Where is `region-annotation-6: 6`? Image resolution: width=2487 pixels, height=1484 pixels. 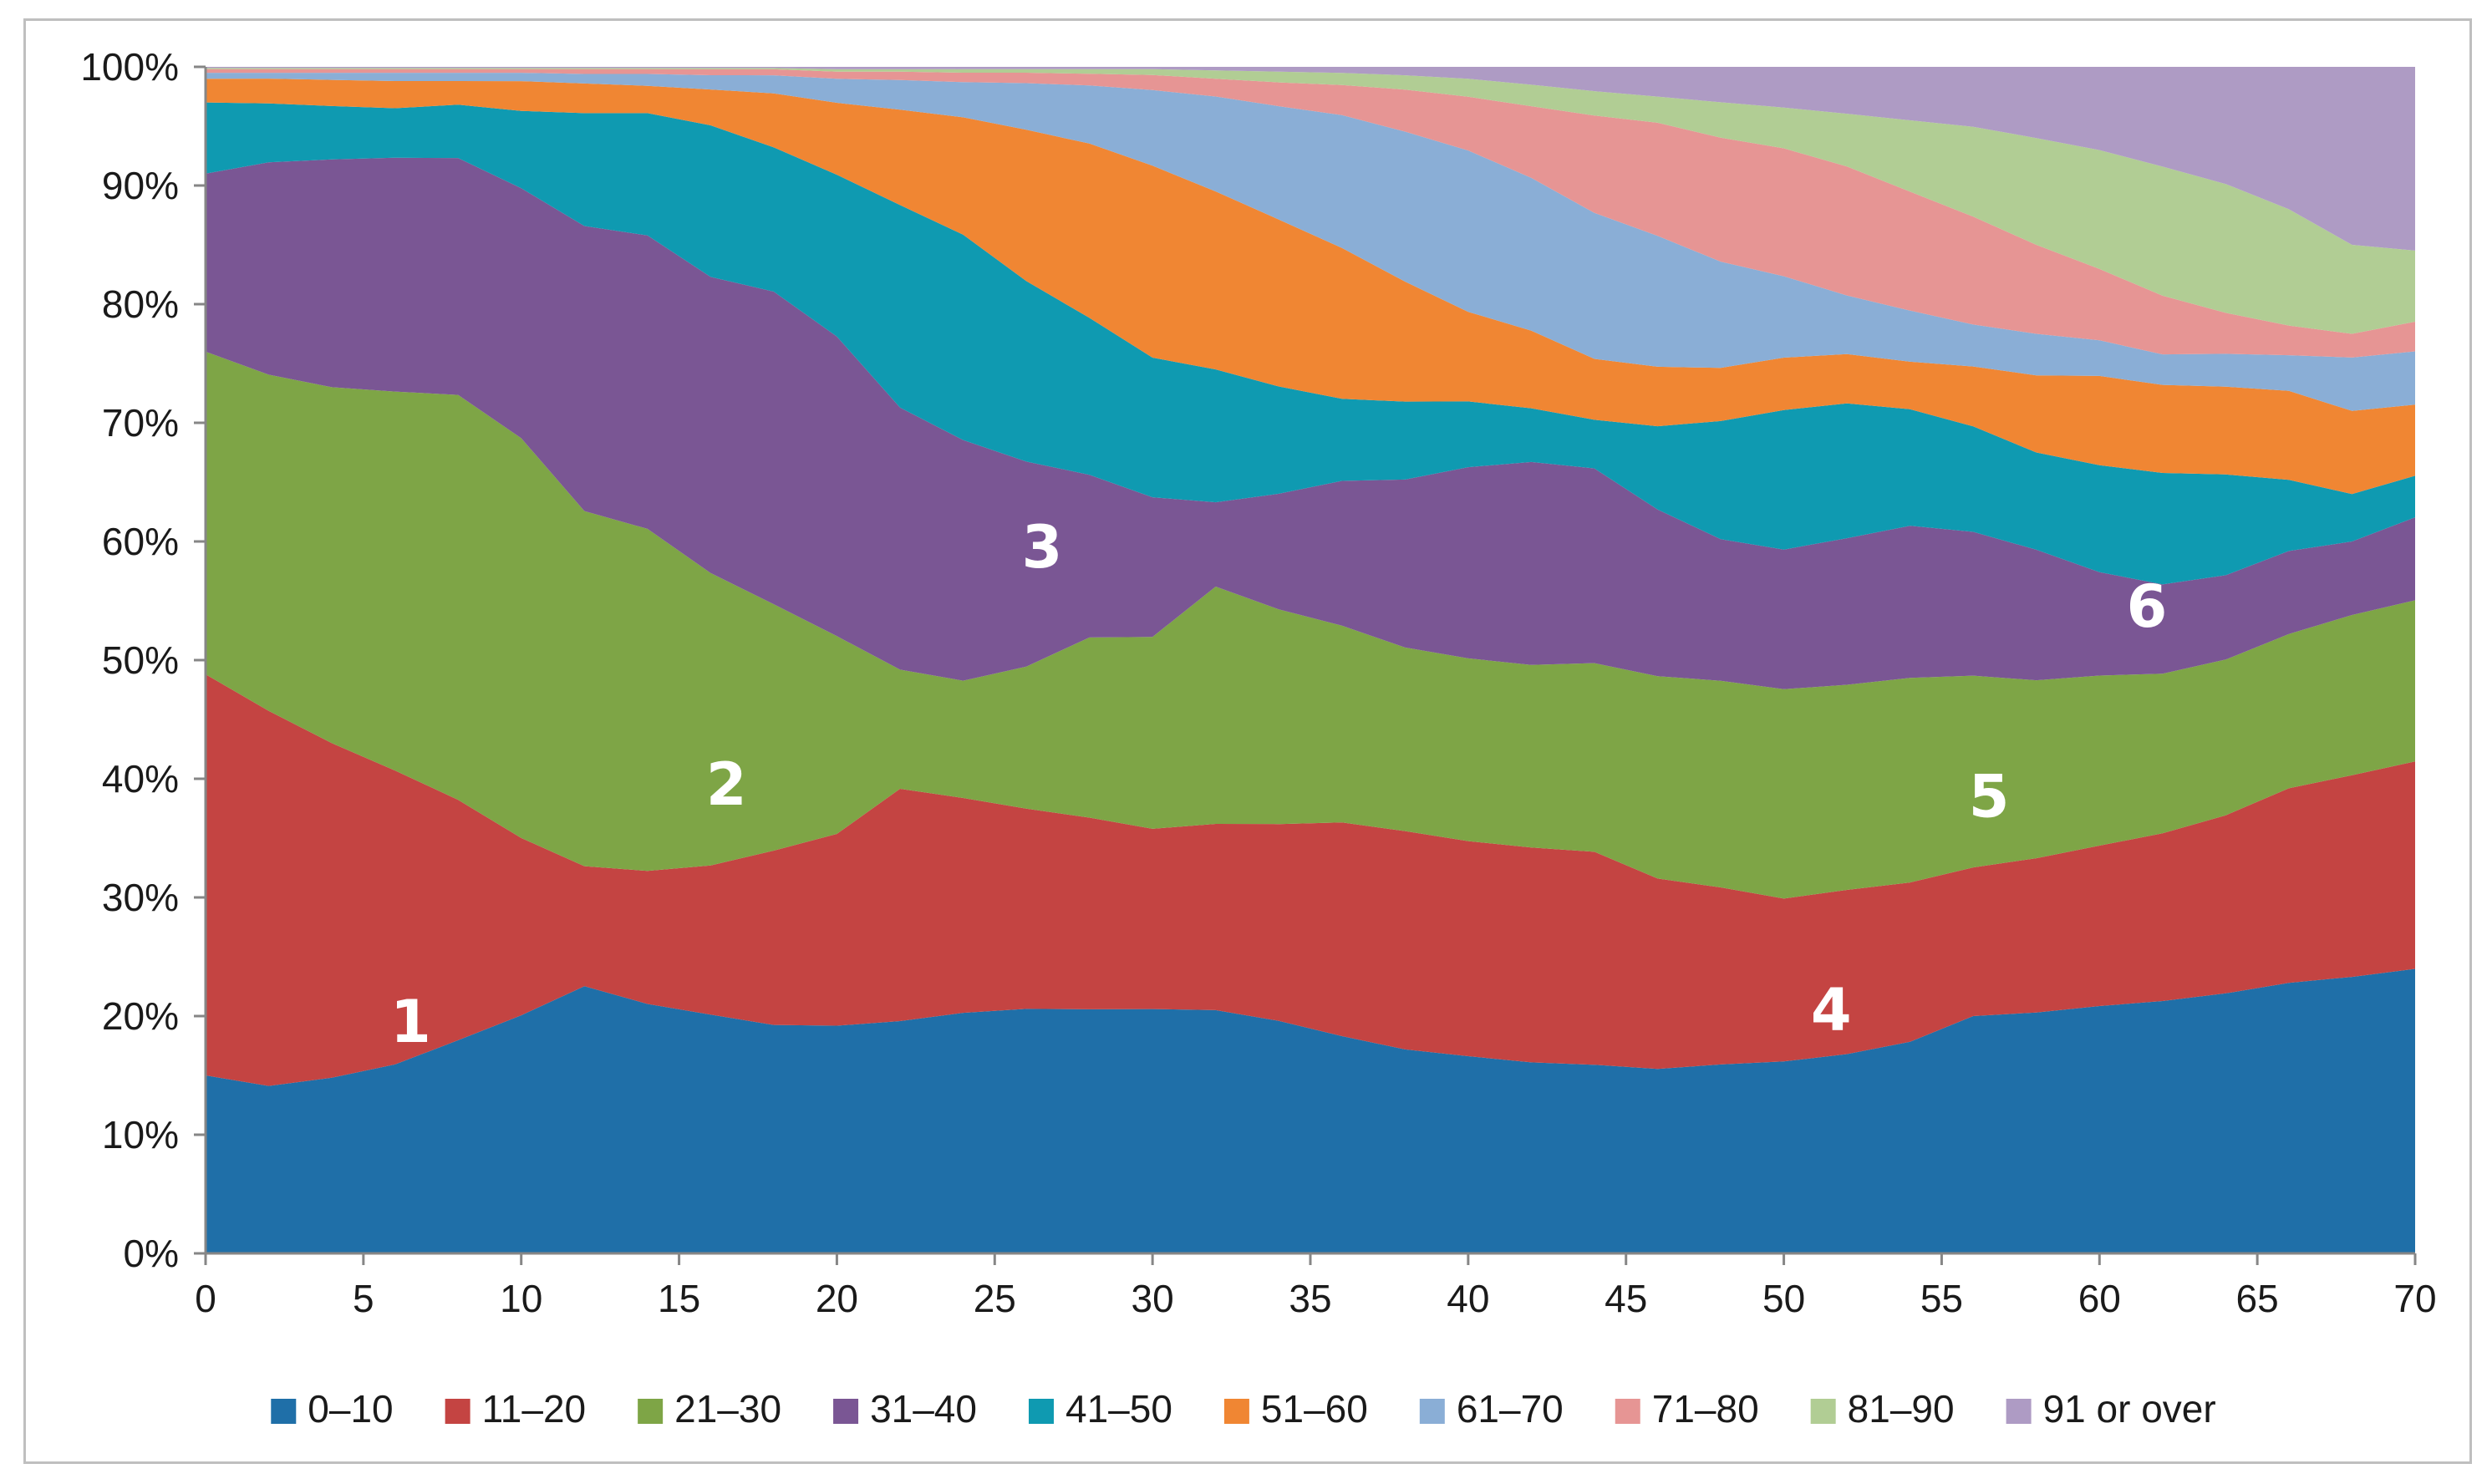 region-annotation-6: 6 is located at coordinates (2147, 606).